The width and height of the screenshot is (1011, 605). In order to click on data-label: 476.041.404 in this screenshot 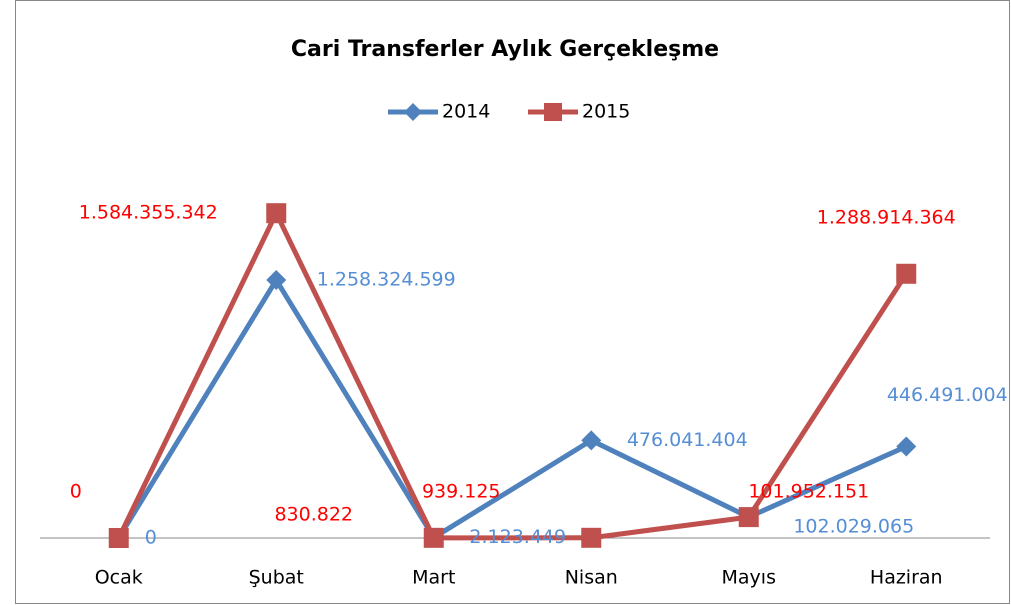, I will do `click(687, 440)`.